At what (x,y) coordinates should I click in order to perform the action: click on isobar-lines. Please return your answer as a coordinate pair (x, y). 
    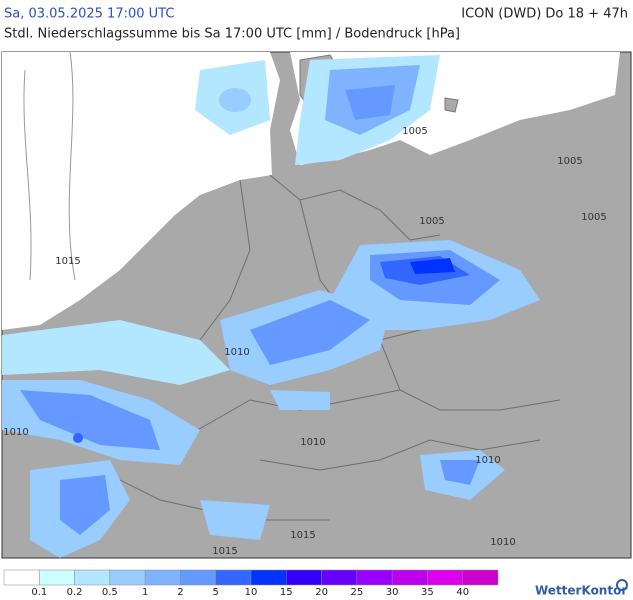
    Looking at the image, I should click on (49, 166).